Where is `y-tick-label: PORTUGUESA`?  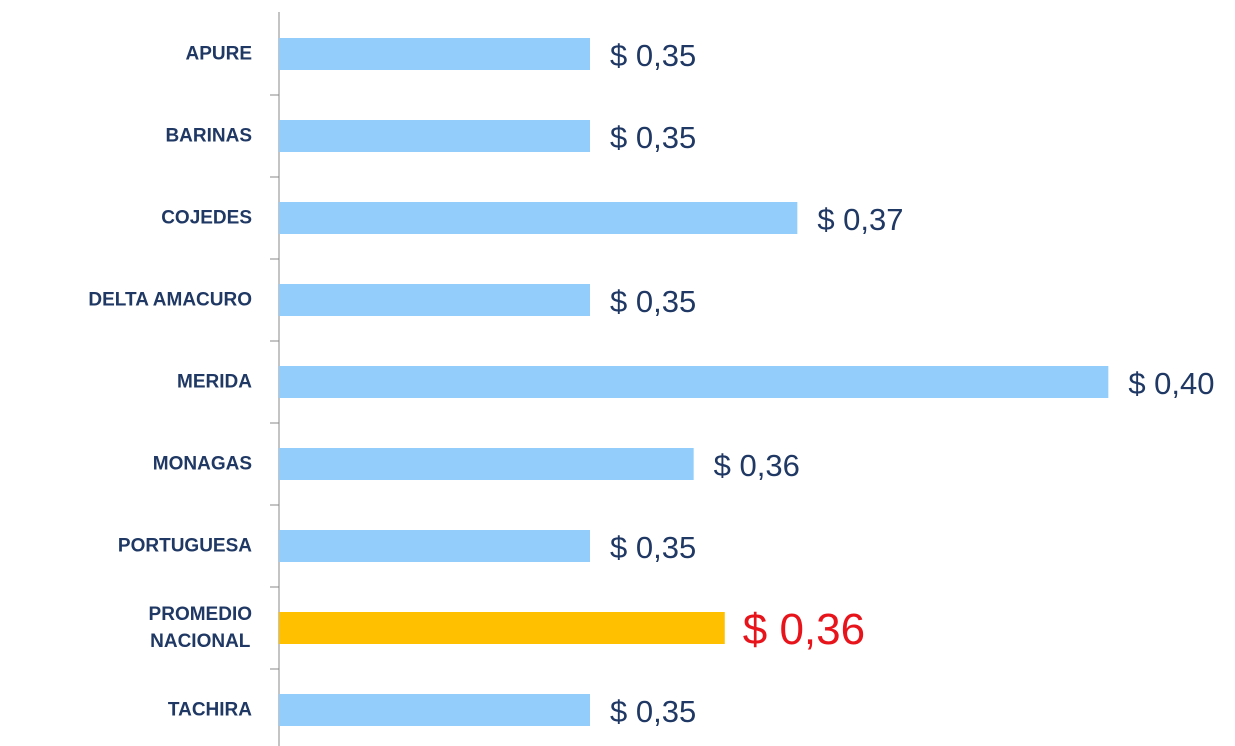
y-tick-label: PORTUGUESA is located at coordinates (184, 546).